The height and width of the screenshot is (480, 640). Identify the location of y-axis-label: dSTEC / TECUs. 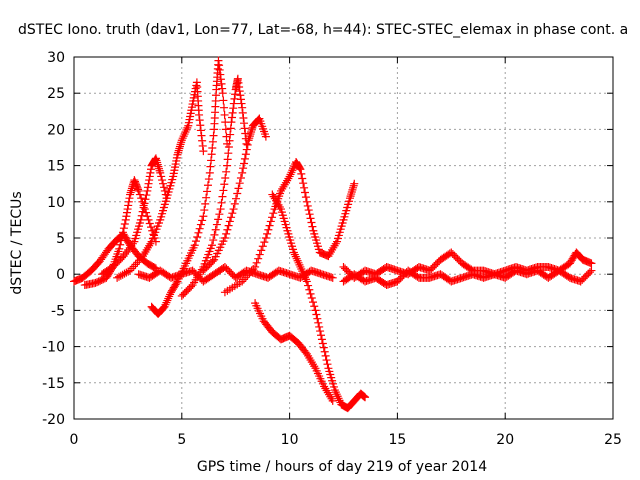
(17, 242).